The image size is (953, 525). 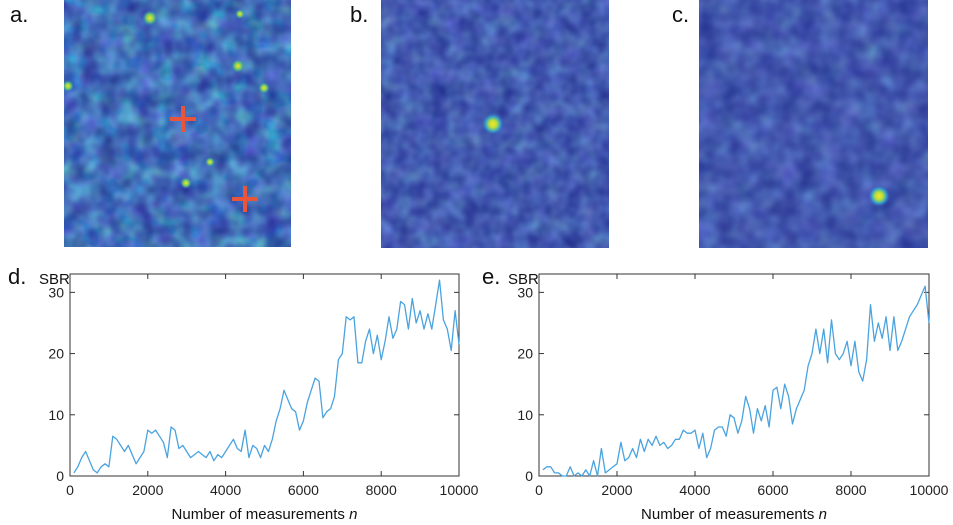 What do you see at coordinates (359, 14) in the screenshot?
I see `panel-label-b: b.` at bounding box center [359, 14].